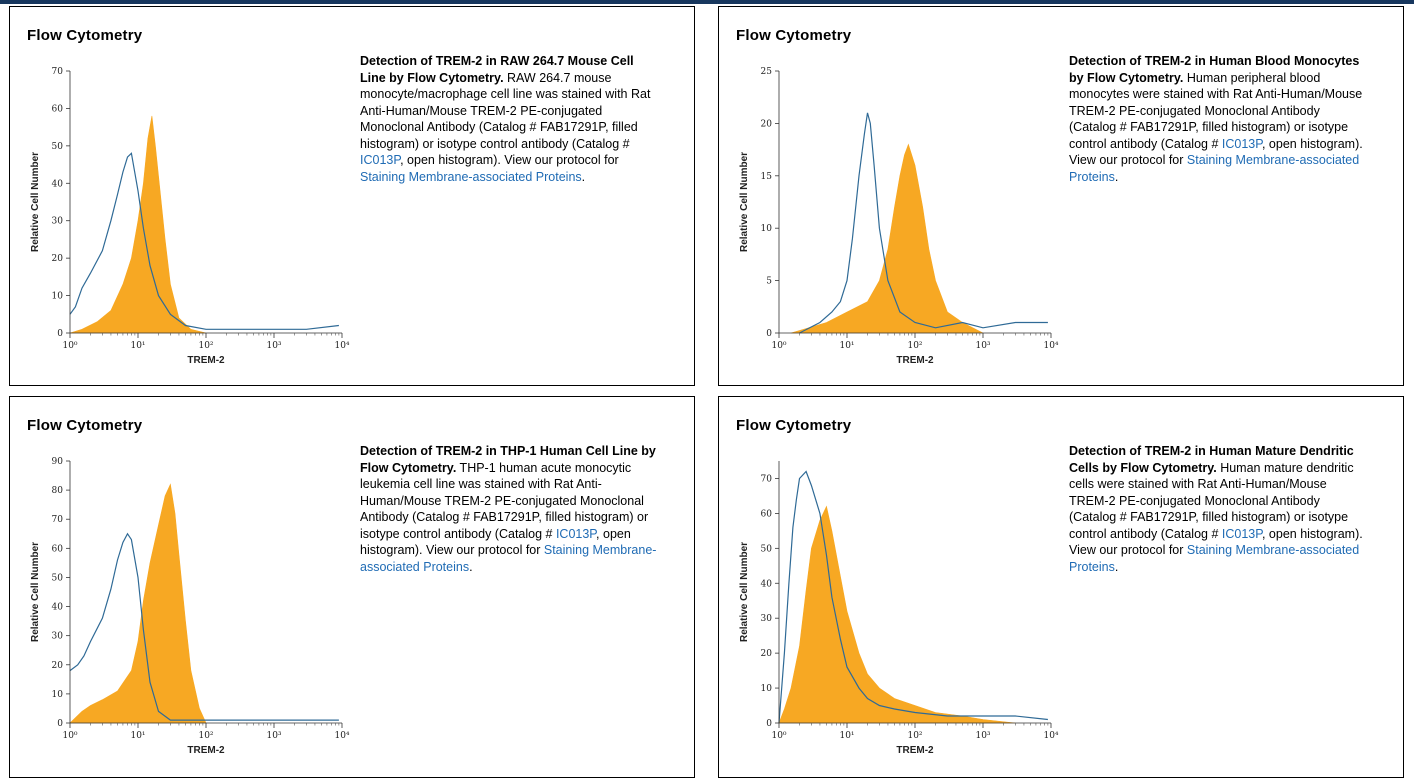 Image resolution: width=1414 pixels, height=783 pixels. What do you see at coordinates (767, 177) in the screenshot?
I see `y-tick-label: 15` at bounding box center [767, 177].